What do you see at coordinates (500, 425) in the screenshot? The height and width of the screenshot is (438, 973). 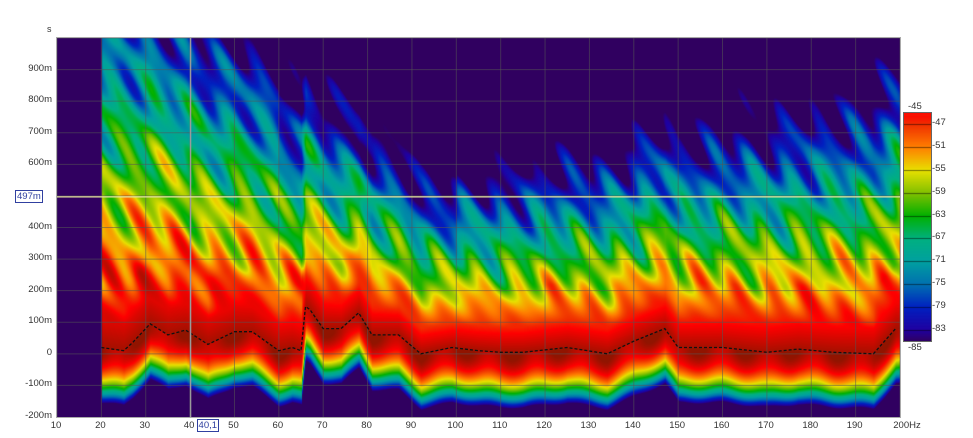 I see `x-tick-label: 110` at bounding box center [500, 425].